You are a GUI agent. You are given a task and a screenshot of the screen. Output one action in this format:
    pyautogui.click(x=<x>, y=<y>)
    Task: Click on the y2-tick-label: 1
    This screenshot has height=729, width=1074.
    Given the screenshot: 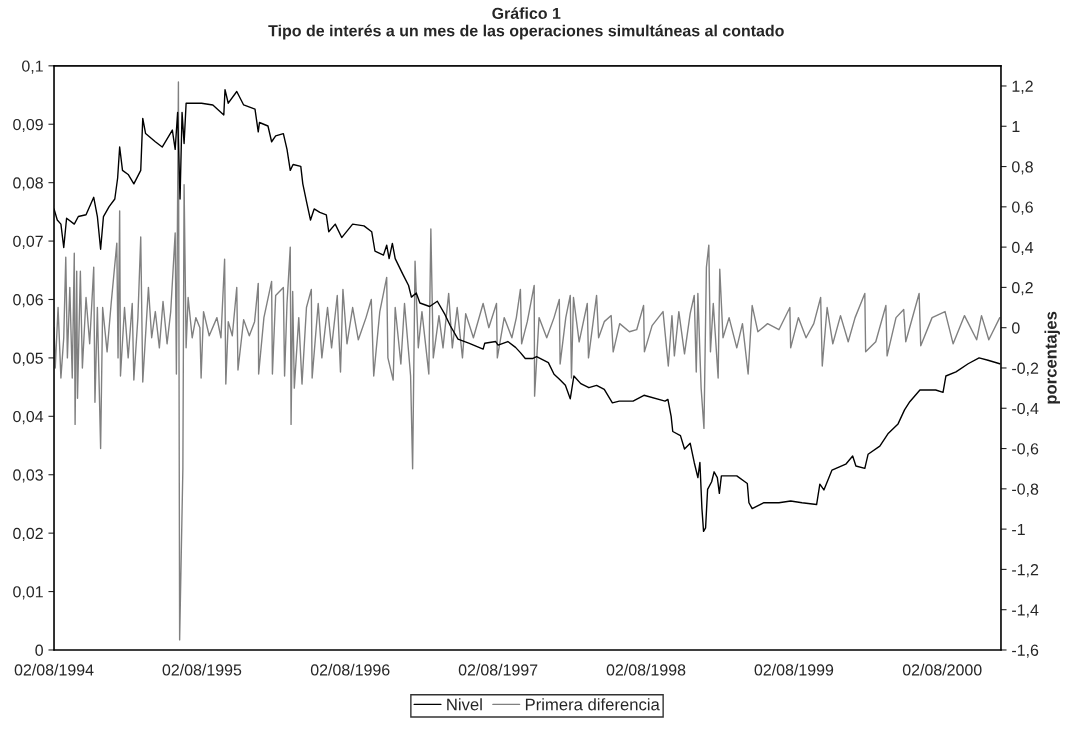 What is the action you would take?
    pyautogui.click(x=1016, y=127)
    